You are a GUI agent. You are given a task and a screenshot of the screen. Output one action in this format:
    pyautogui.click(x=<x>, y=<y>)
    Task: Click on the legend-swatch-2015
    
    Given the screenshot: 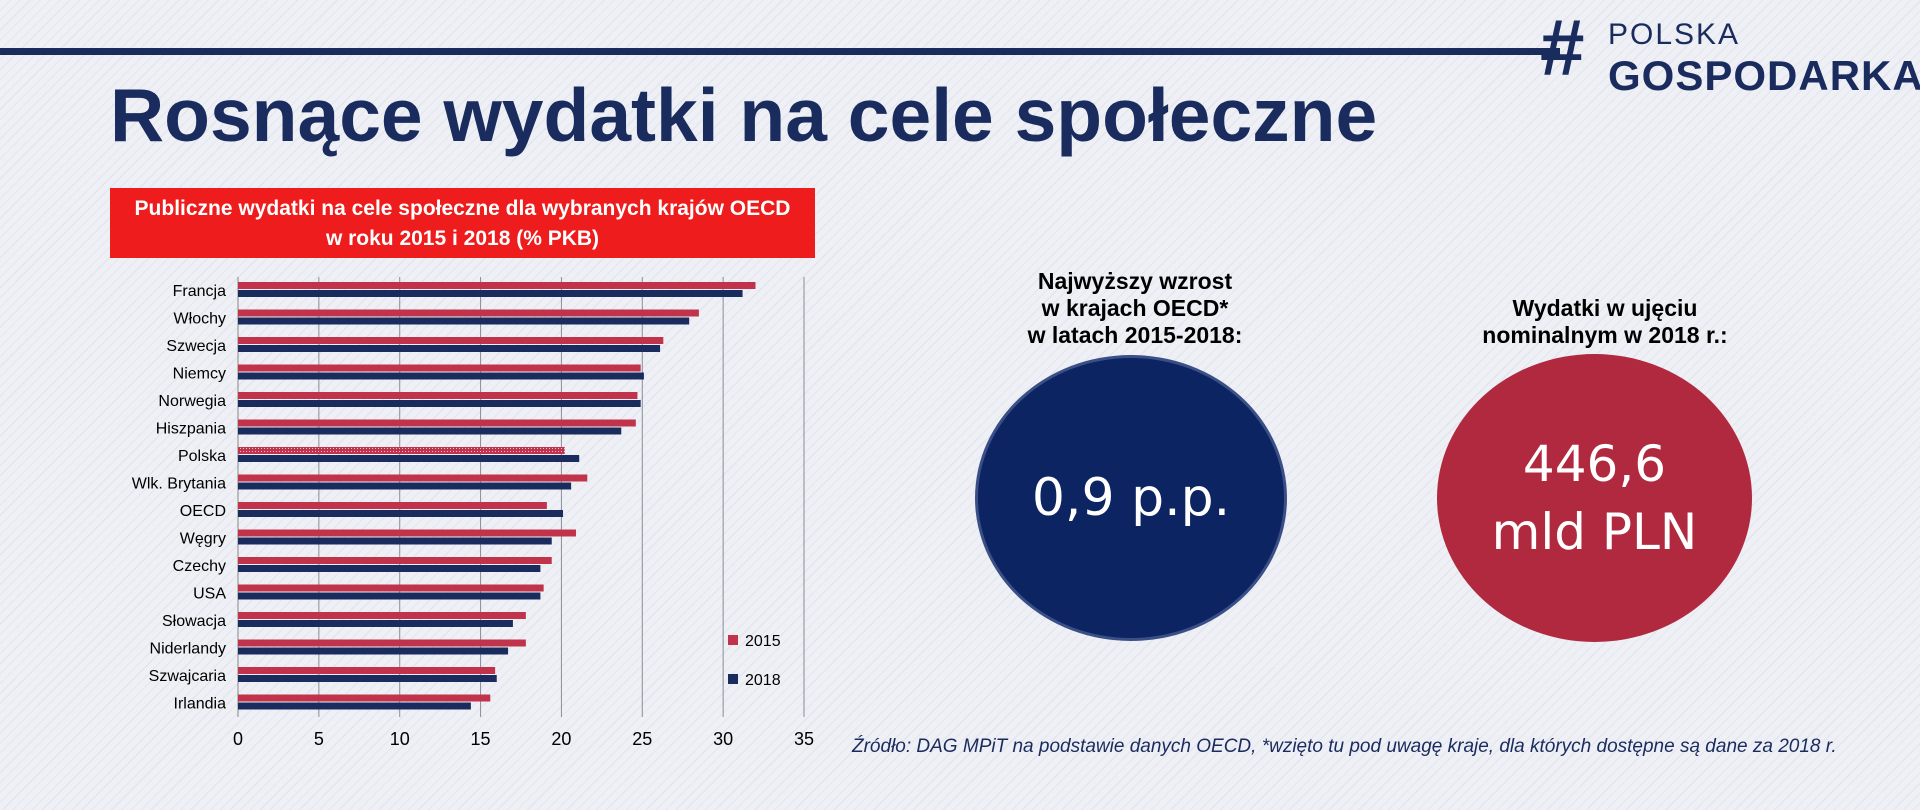 What is the action you would take?
    pyautogui.click(x=733, y=640)
    